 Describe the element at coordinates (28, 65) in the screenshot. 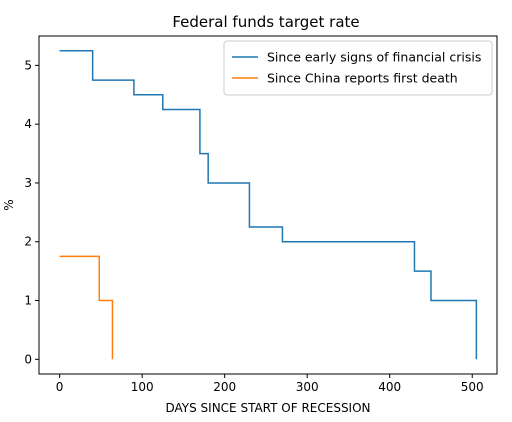

I see `y-tick-label: 5` at that location.